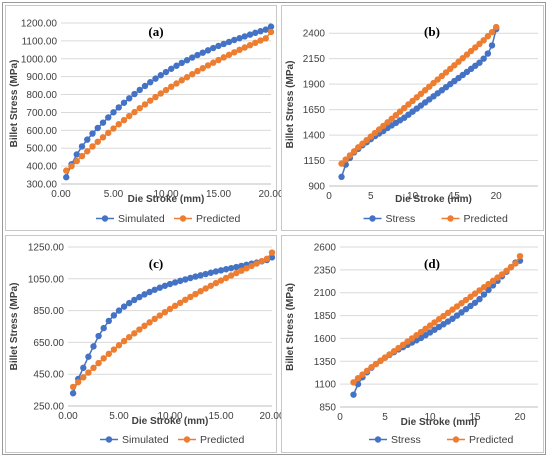 This screenshot has width=550, height=459. Describe the element at coordinates (48, 311) in the screenshot. I see `y-tick-label: 850.00` at that location.